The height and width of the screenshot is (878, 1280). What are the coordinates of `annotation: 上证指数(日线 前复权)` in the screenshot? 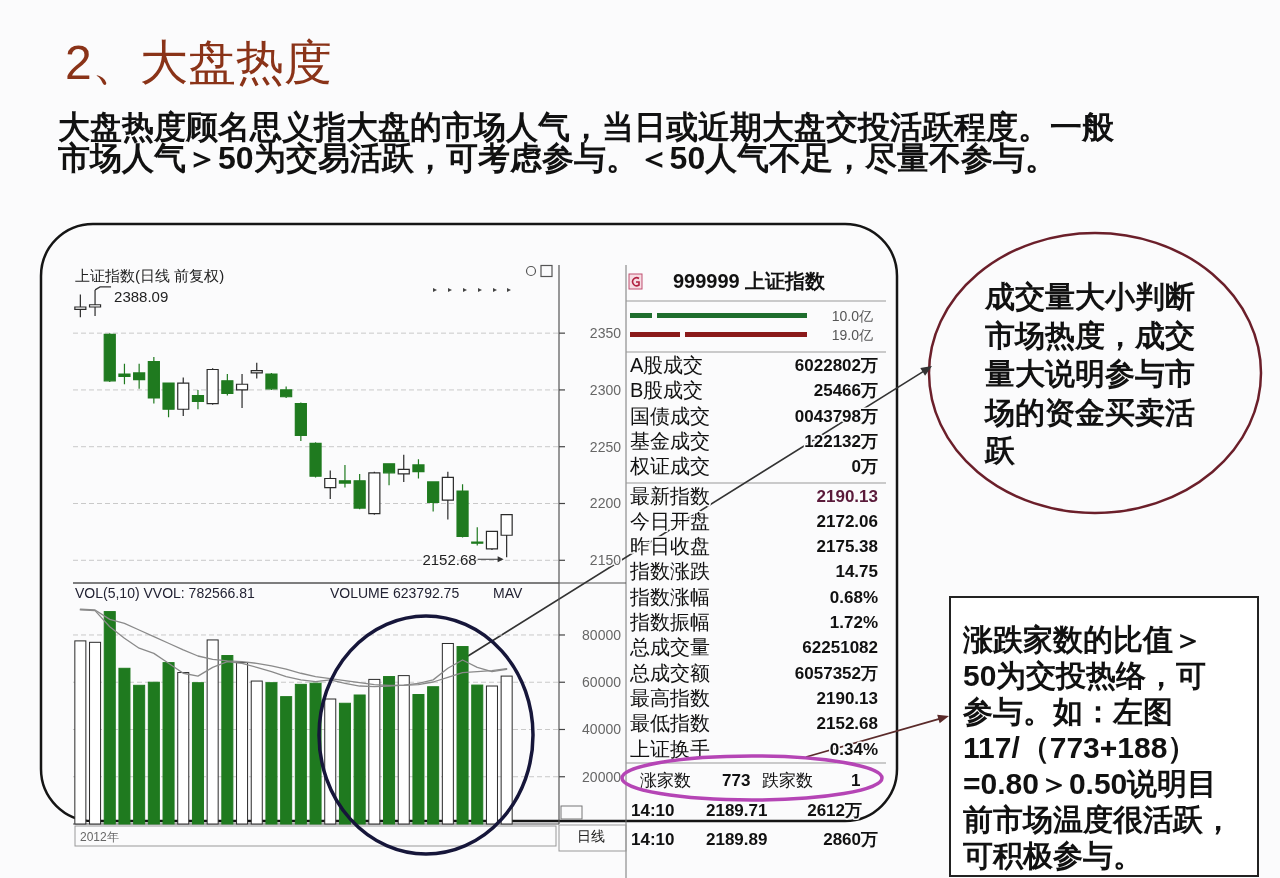 It's located at (150, 275).